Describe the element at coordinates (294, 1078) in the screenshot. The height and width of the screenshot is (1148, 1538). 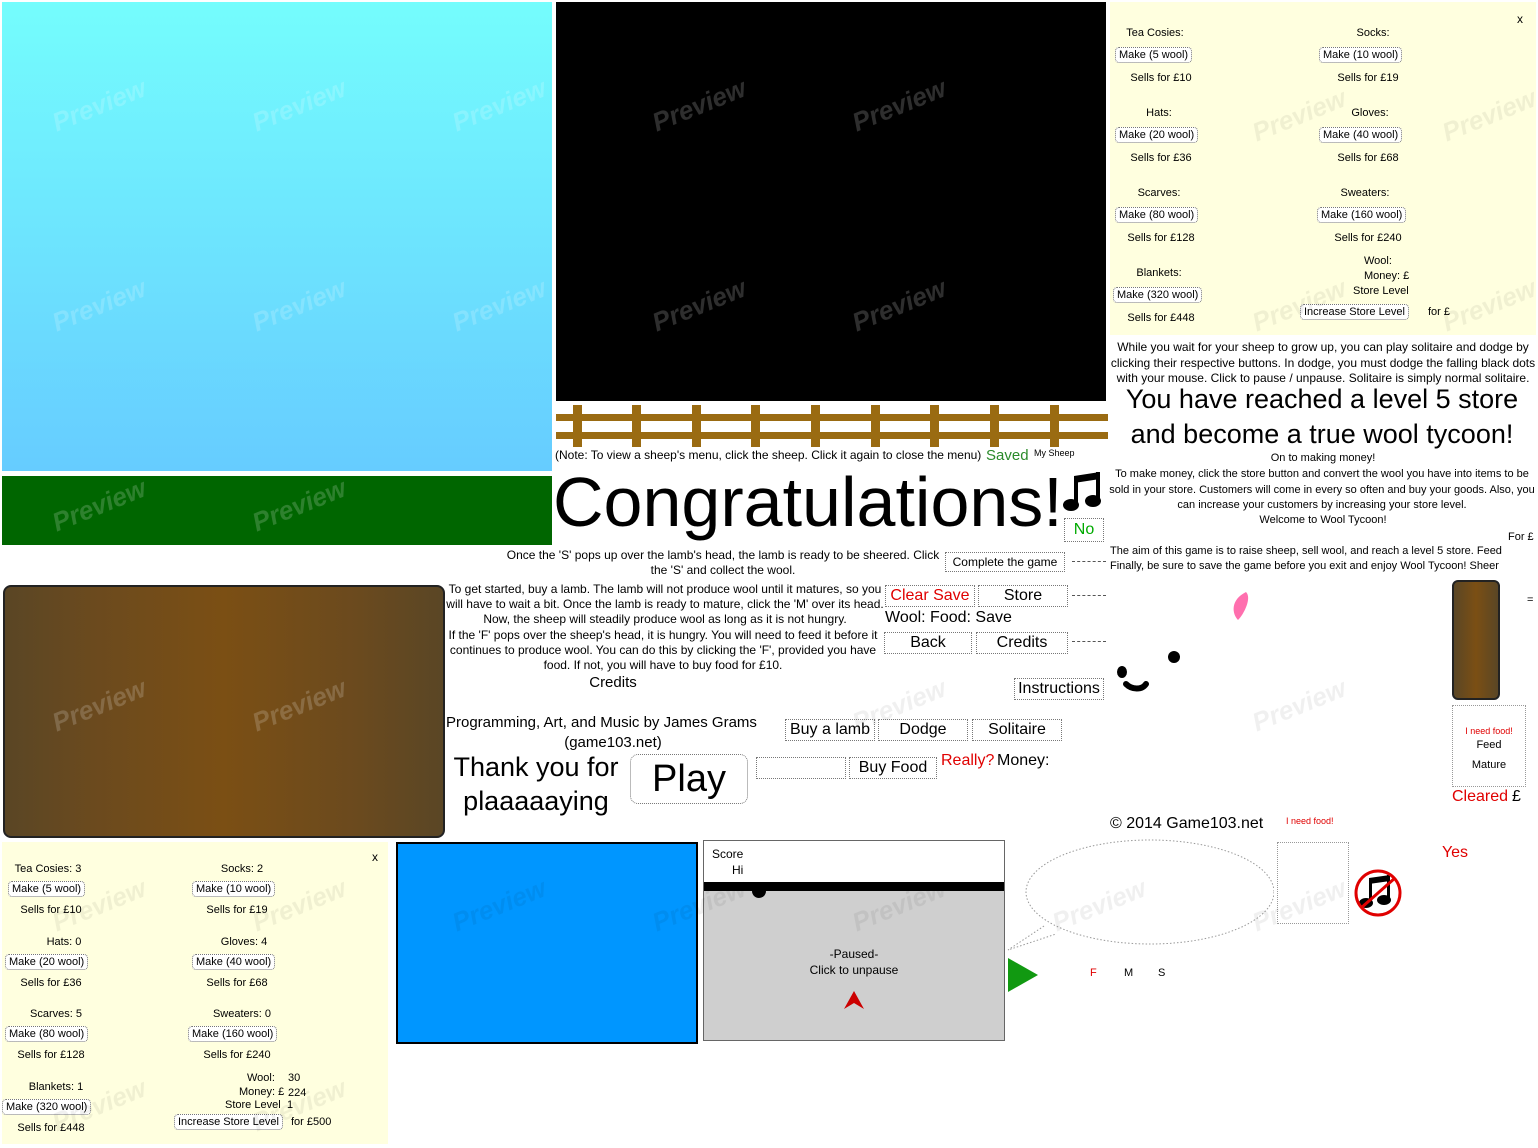
I see `wool-value: 30` at that location.